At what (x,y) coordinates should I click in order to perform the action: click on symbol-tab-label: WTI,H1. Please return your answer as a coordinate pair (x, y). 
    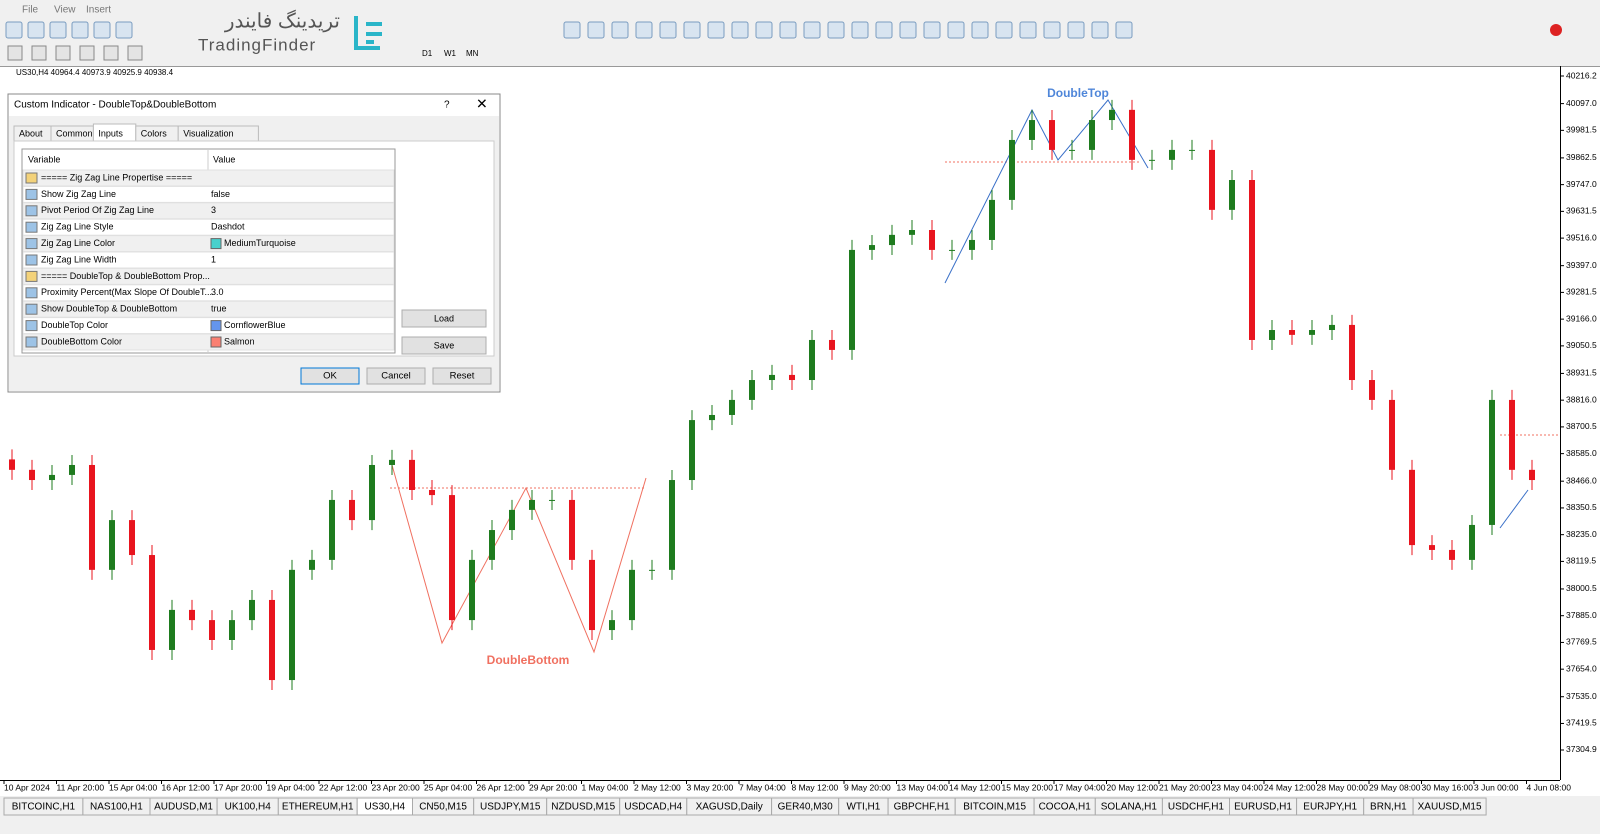
    Looking at the image, I should click on (863, 807).